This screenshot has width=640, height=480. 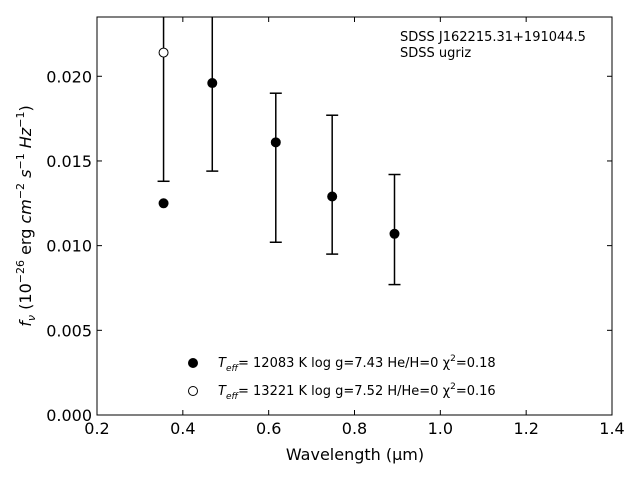 What do you see at coordinates (193, 363) in the screenshot?
I see `legend-marker-filled` at bounding box center [193, 363].